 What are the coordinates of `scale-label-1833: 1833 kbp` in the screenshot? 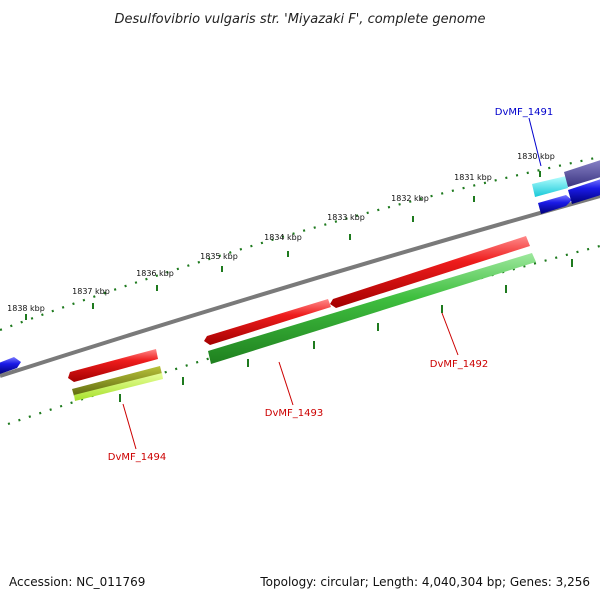 It's located at (346, 217).